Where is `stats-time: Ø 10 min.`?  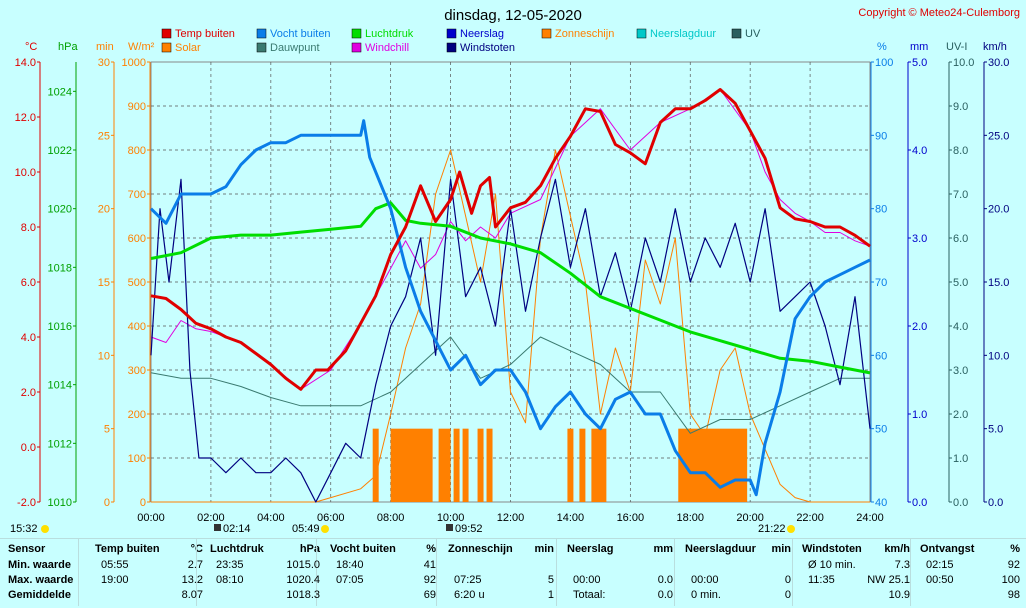 stats-time: Ø 10 min. is located at coordinates (832, 565).